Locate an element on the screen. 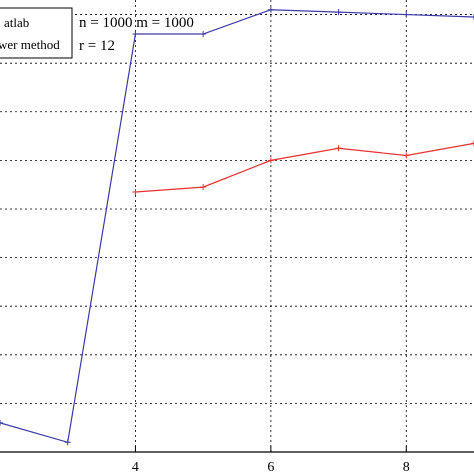 Image resolution: width=474 pixels, height=474 pixels. legend-box is located at coordinates (36, 33).